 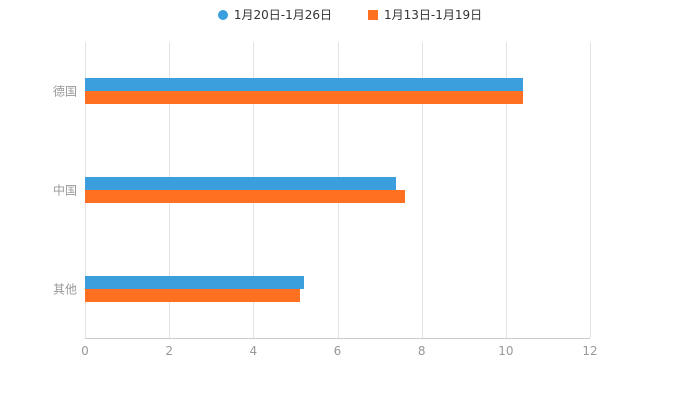 What do you see at coordinates (64, 289) in the screenshot?
I see `category-label: 其他` at bounding box center [64, 289].